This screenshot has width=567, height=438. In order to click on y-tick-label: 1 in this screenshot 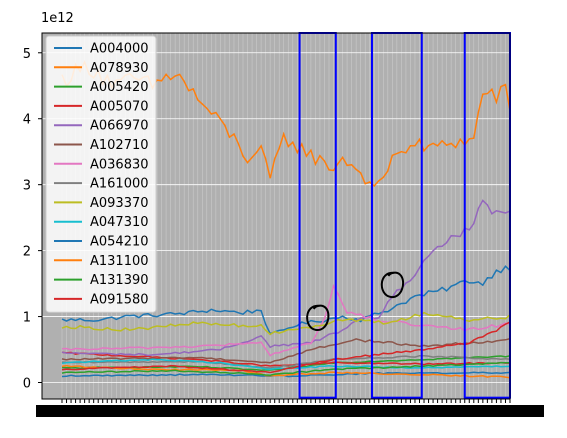, I will do `click(27, 318)`.